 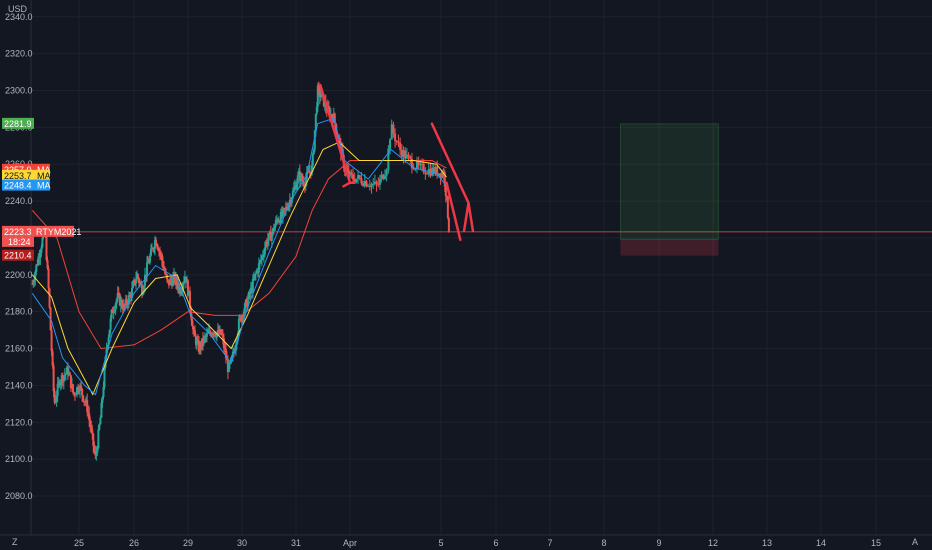 What do you see at coordinates (19, 91) in the screenshot?
I see `y-tick-label: 2300.0` at bounding box center [19, 91].